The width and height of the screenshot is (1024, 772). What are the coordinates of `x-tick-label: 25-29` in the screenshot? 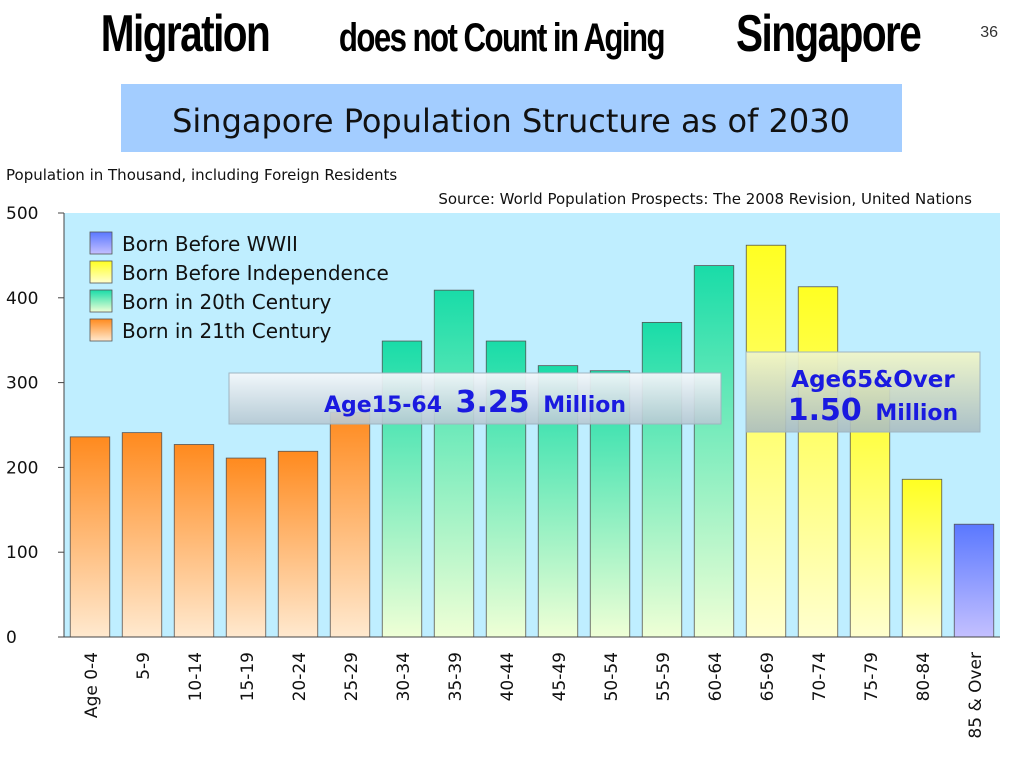 It's located at (352, 676).